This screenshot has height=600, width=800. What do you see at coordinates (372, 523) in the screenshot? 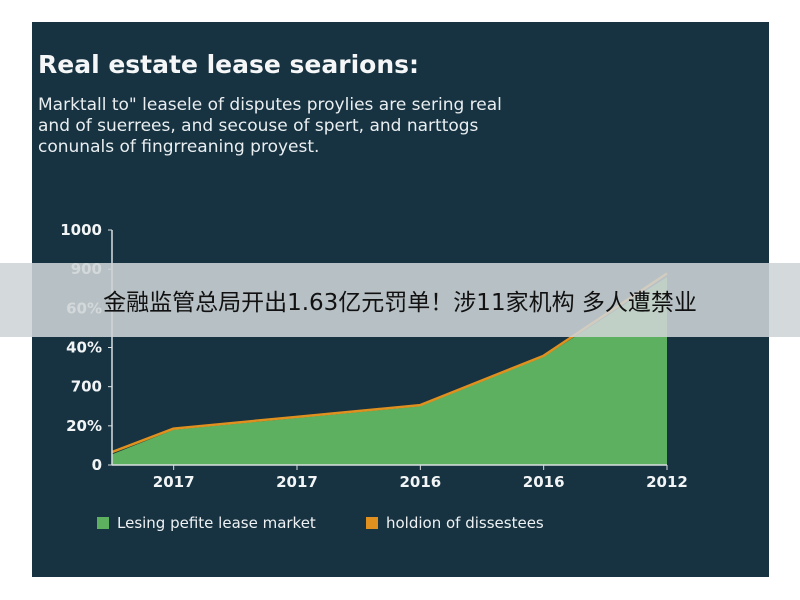
I see `legend-swatch-orange` at bounding box center [372, 523].